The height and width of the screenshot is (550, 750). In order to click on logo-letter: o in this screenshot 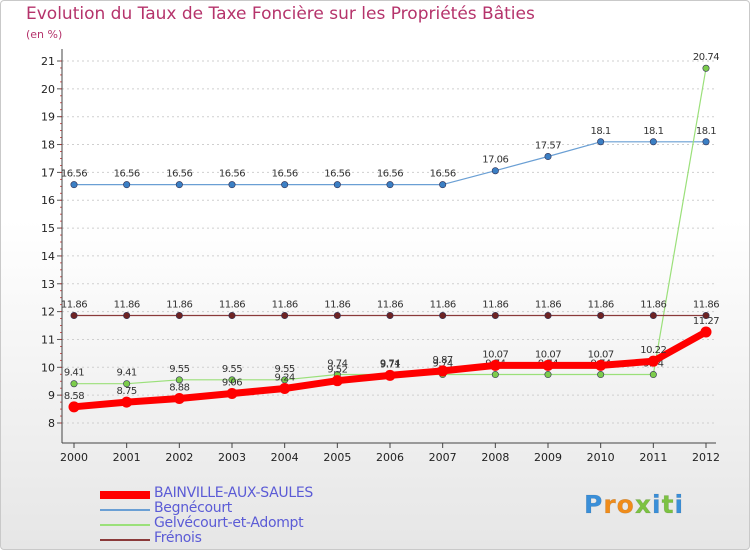, I will do `click(625, 505)`.